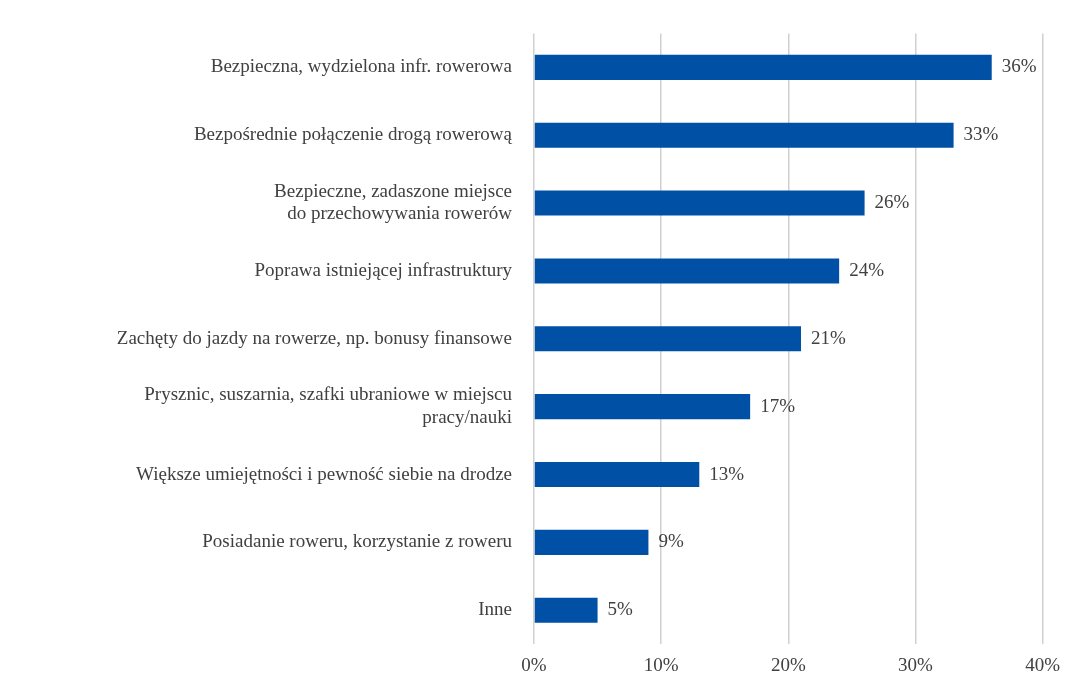 The image size is (1070, 691). What do you see at coordinates (620, 609) in the screenshot?
I see `data-label: 5%` at bounding box center [620, 609].